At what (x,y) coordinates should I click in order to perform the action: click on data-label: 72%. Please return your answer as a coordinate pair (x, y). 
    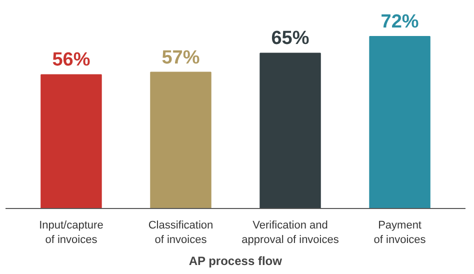
    Looking at the image, I should click on (399, 21).